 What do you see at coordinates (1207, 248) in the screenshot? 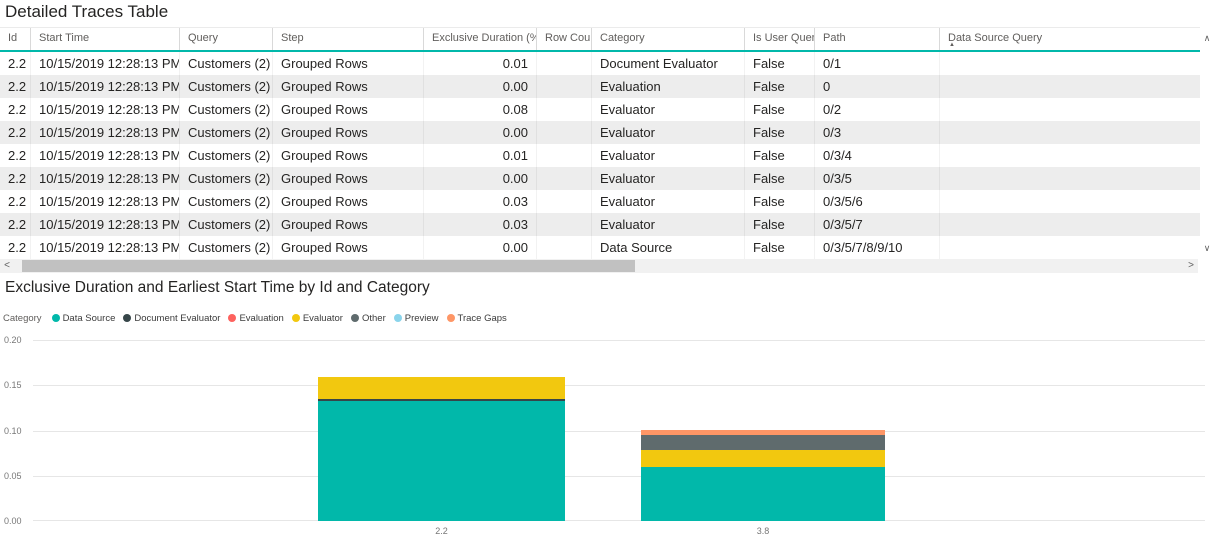
I see `scroll-down-icon: ∨` at bounding box center [1207, 248].